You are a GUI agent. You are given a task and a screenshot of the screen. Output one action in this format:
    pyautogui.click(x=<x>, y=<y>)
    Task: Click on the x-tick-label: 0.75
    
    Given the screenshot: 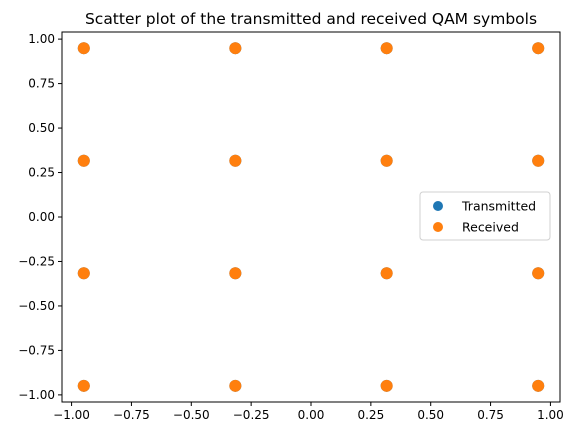 What is the action you would take?
    pyautogui.click(x=490, y=415)
    